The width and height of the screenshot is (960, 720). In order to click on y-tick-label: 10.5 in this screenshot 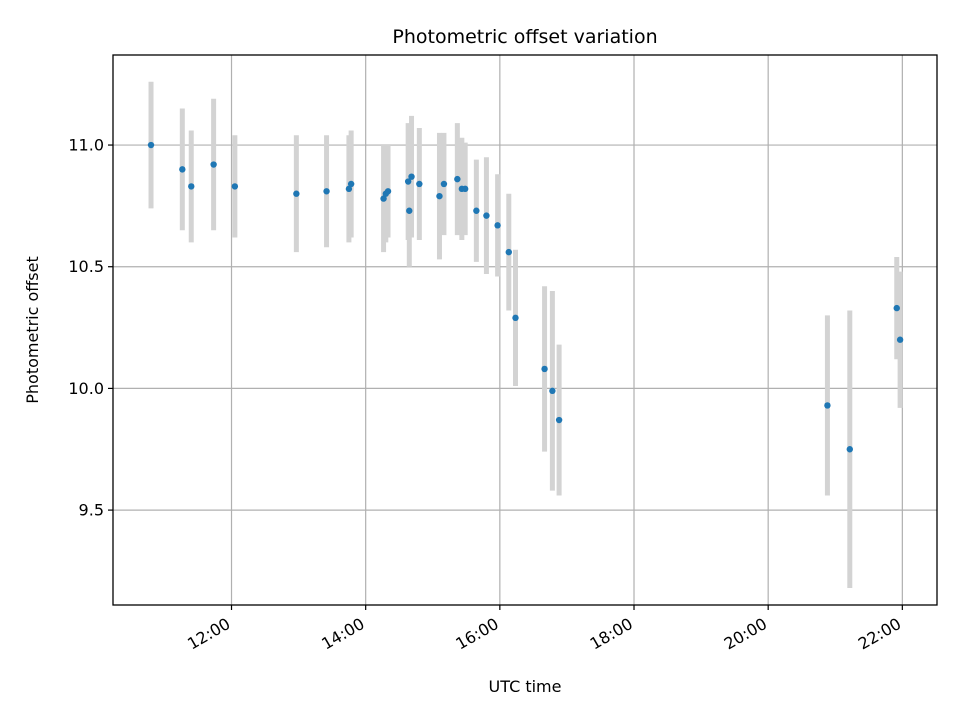, I will do `click(86, 266)`.